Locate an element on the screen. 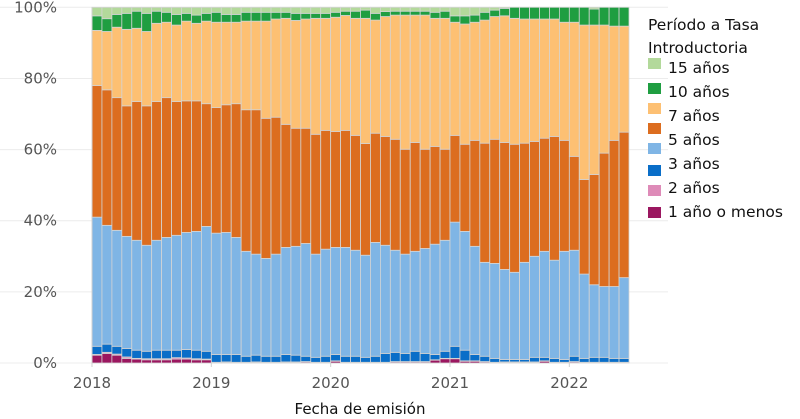 This screenshot has height=419, width=800. y-tick-label: 60% is located at coordinates (40, 150).